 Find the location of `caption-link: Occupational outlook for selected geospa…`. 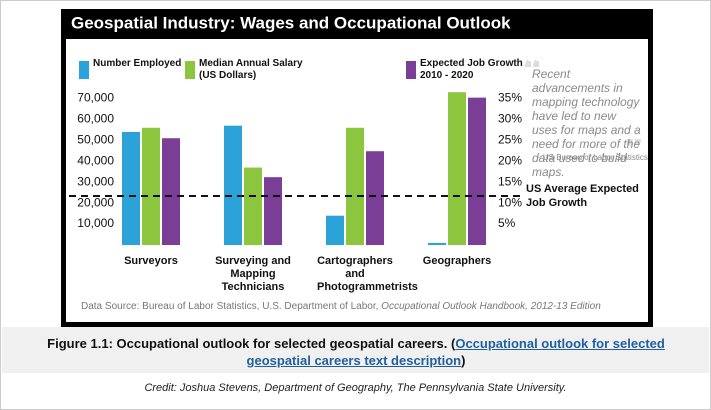

caption-link: Occupational outlook for selected geospa… is located at coordinates (455, 352).